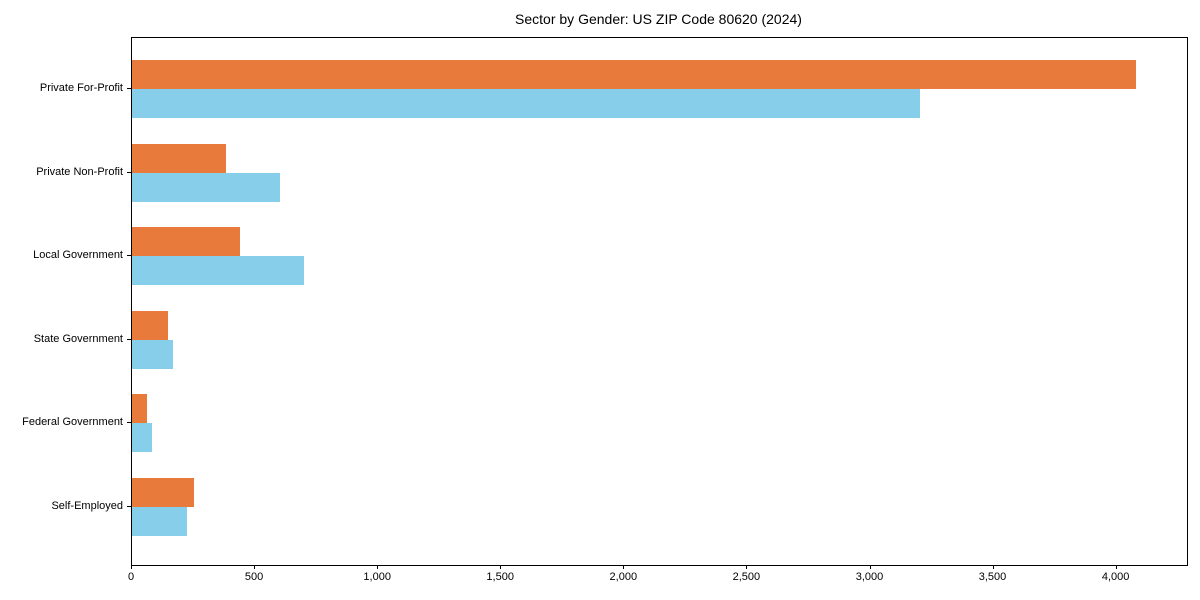 Image resolution: width=1200 pixels, height=600 pixels. Describe the element at coordinates (81, 88) in the screenshot. I see `y-tick-label: Private For-Profit` at that location.